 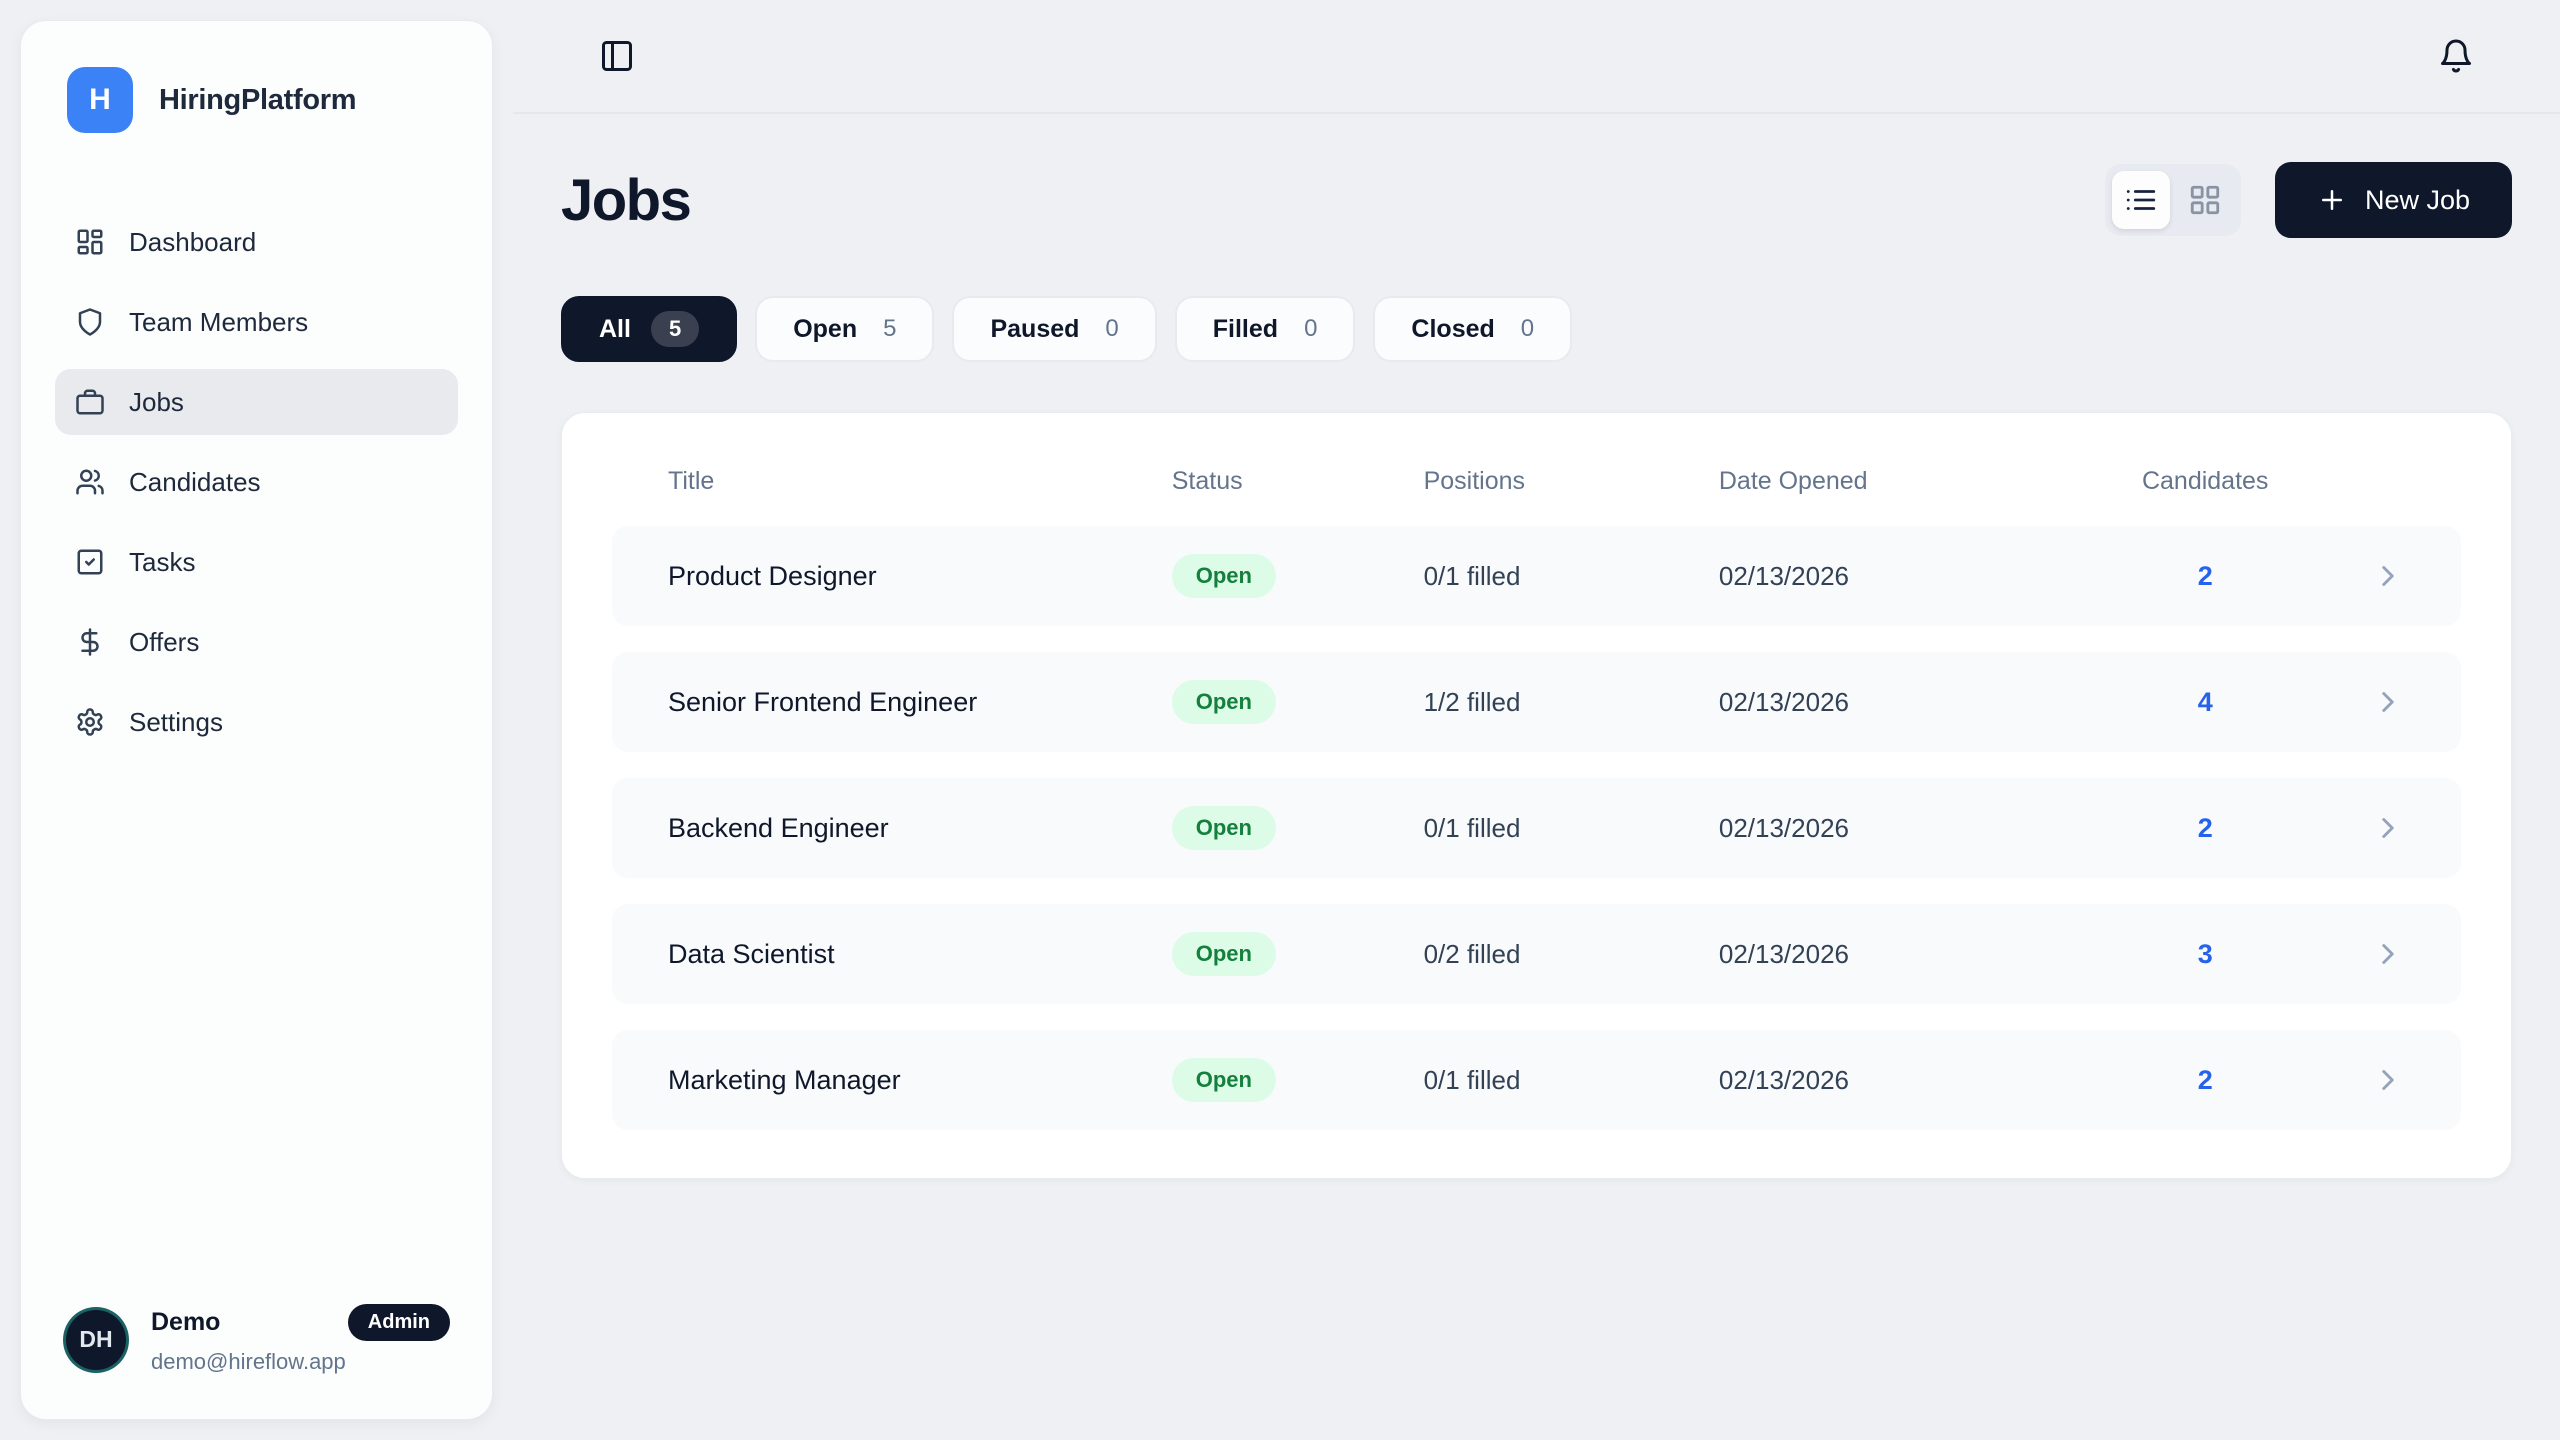 I want to click on sidebar-item-offers: Offers, so click(x=256, y=642).